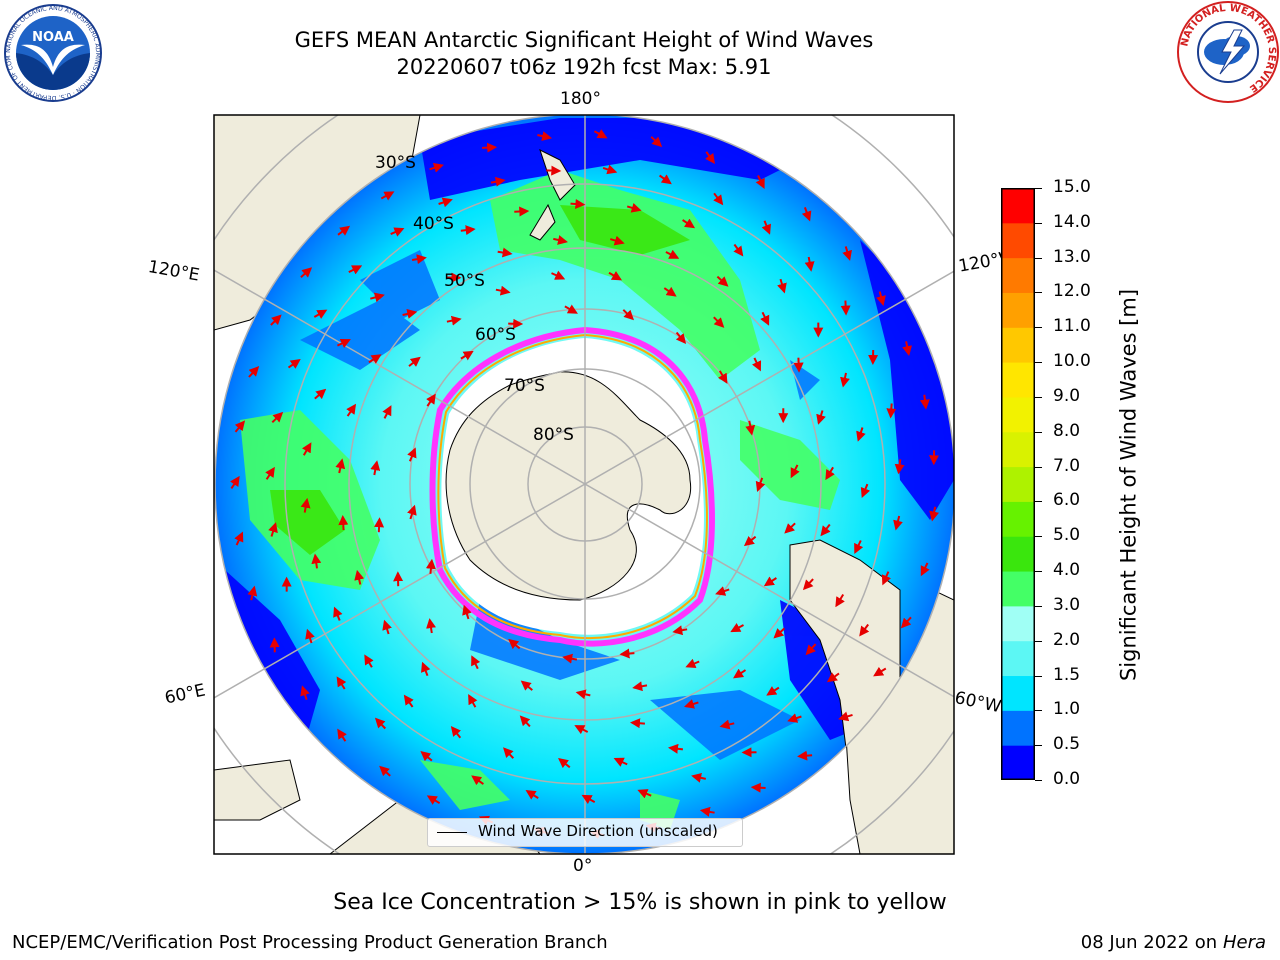 The width and height of the screenshot is (1280, 960). I want to click on lat-label-80s: 80°S, so click(553, 435).